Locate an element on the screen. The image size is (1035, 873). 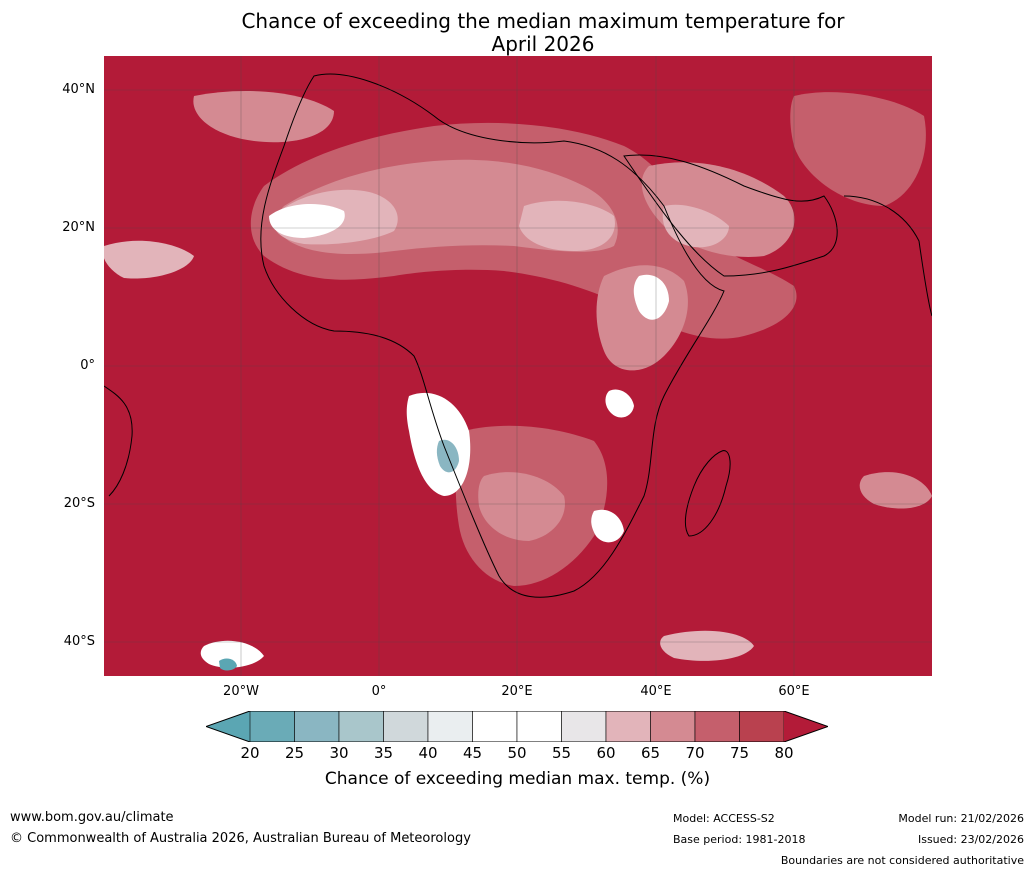
colorbar-tick-label: 80 is located at coordinates (784, 753).